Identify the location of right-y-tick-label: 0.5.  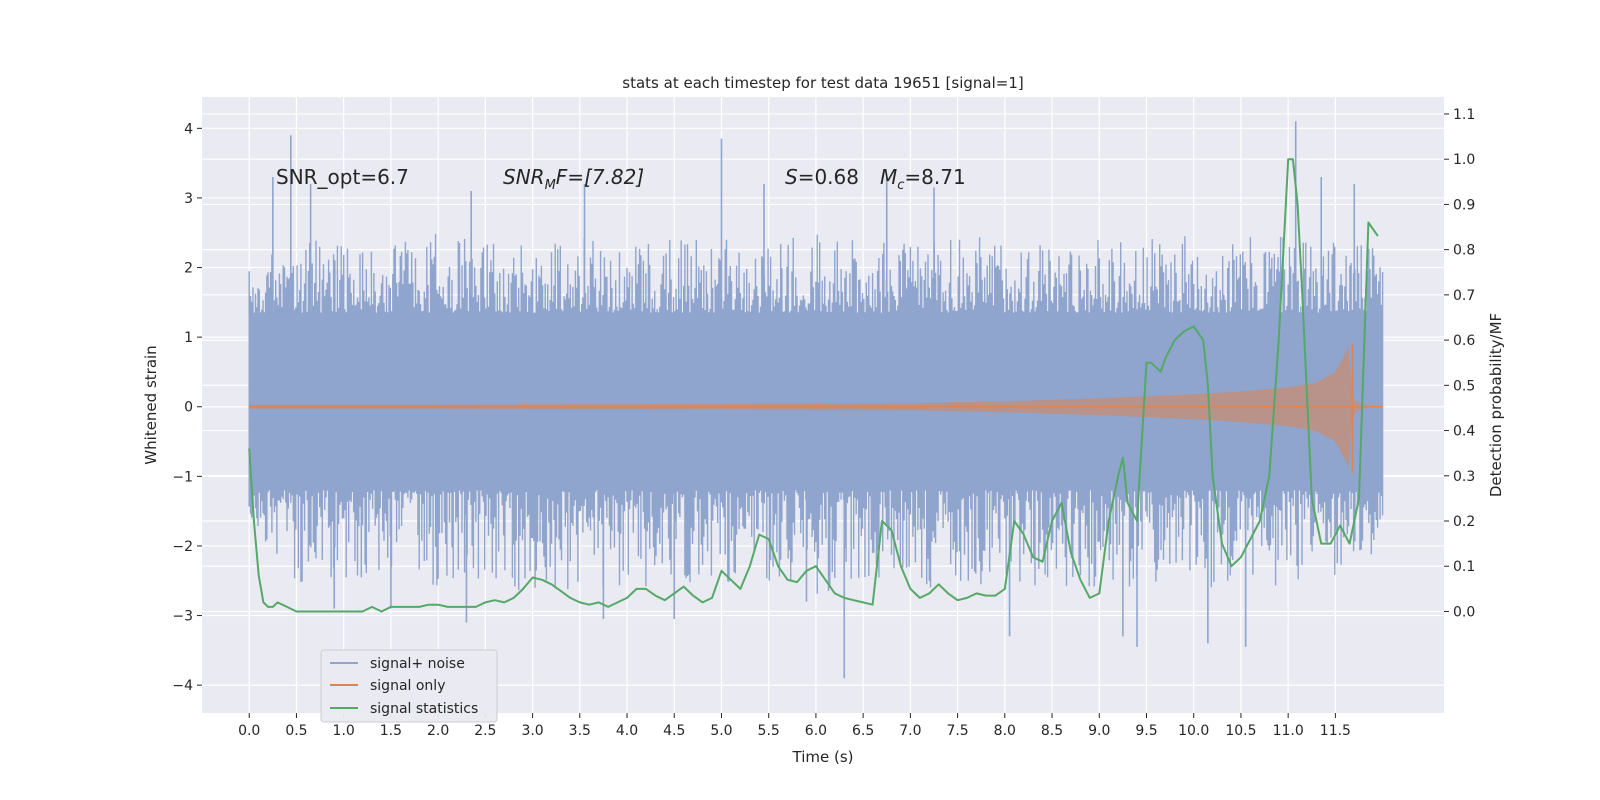
(1464, 386).